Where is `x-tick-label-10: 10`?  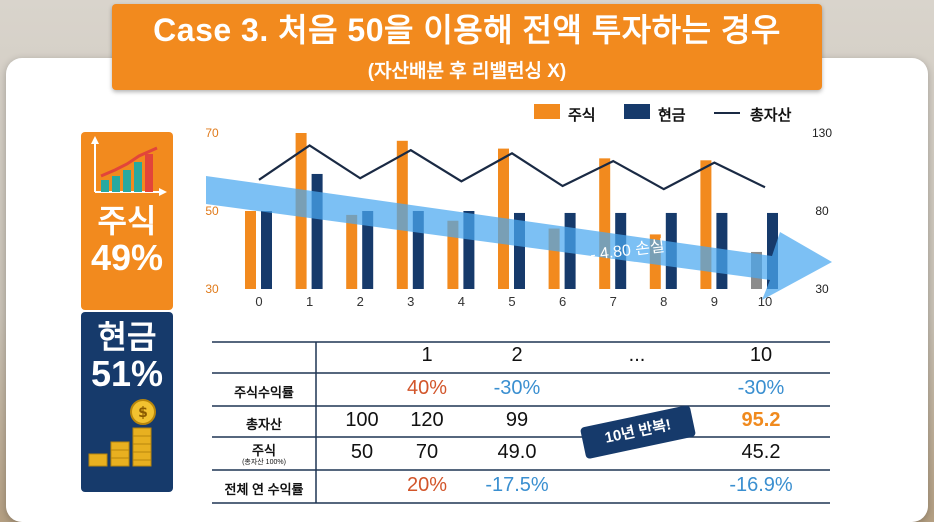 x-tick-label-10: 10 is located at coordinates (765, 301).